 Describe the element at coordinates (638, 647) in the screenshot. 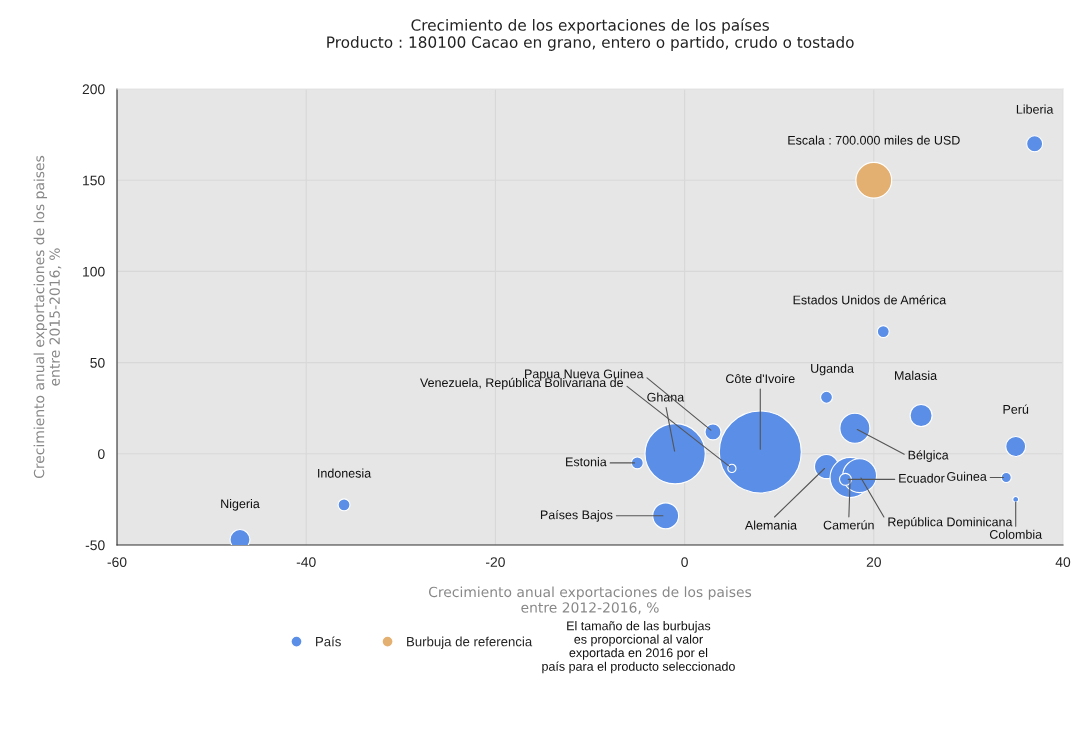

I see `text: El tamaño de las burbujas es proporcional al valor exportada en 2016 por el país para el producto seleccionado` at that location.